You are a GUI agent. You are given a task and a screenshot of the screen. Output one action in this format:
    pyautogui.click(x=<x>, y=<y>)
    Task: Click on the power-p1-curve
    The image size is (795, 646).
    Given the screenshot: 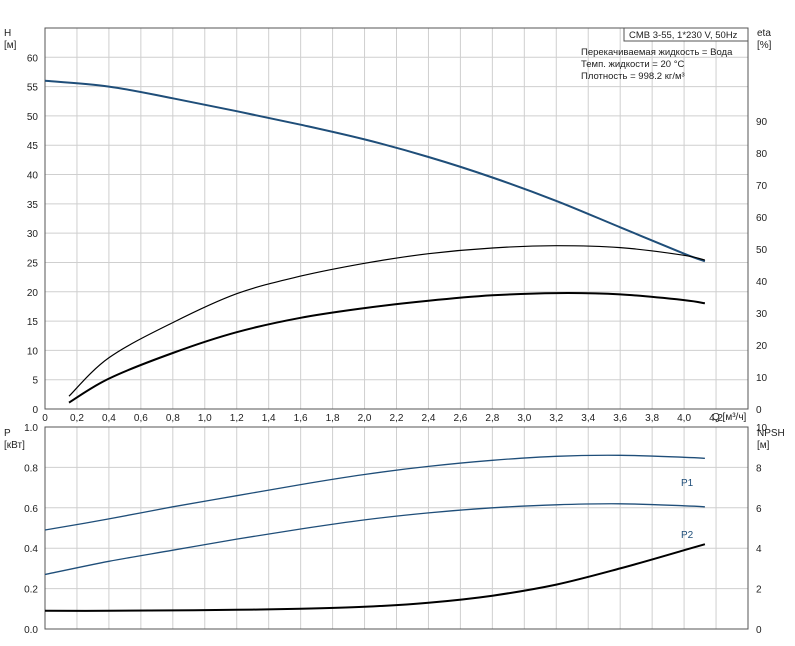 What is the action you would take?
    pyautogui.click(x=374, y=492)
    